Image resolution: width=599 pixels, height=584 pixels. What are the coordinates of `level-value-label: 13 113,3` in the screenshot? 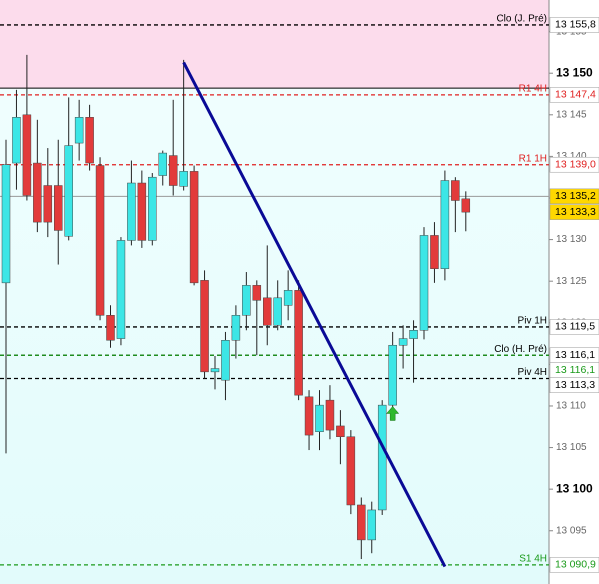 It's located at (575, 385).